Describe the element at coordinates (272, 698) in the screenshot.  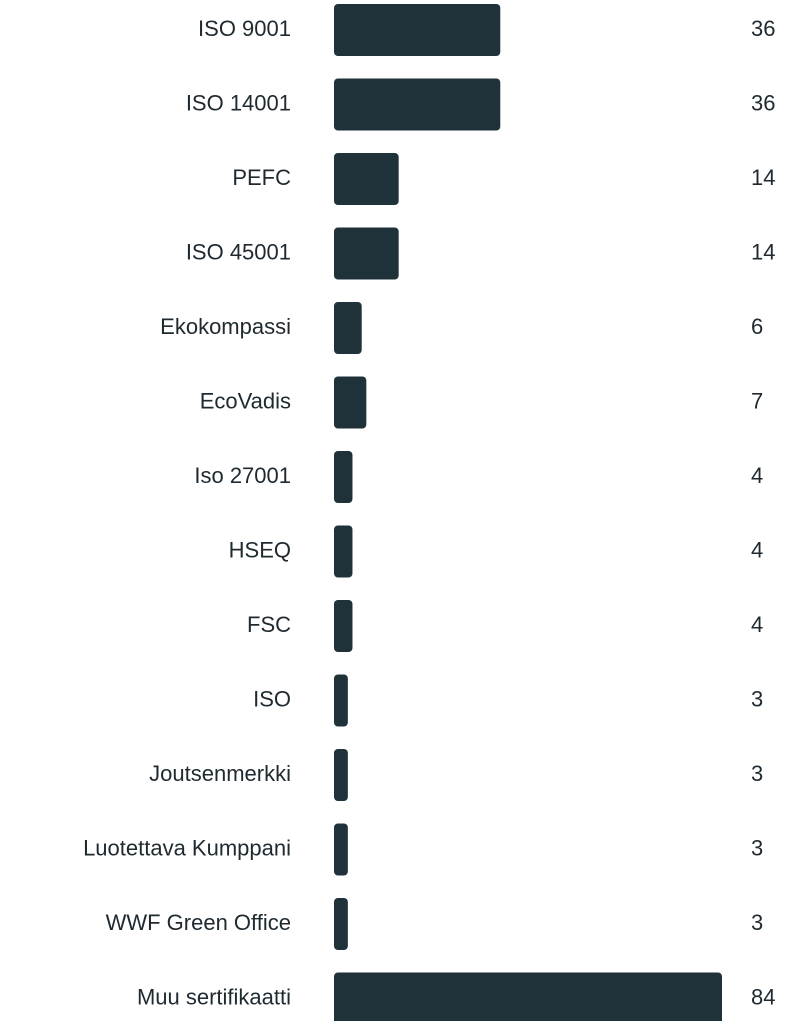
I see `category-label: ISO` at that location.